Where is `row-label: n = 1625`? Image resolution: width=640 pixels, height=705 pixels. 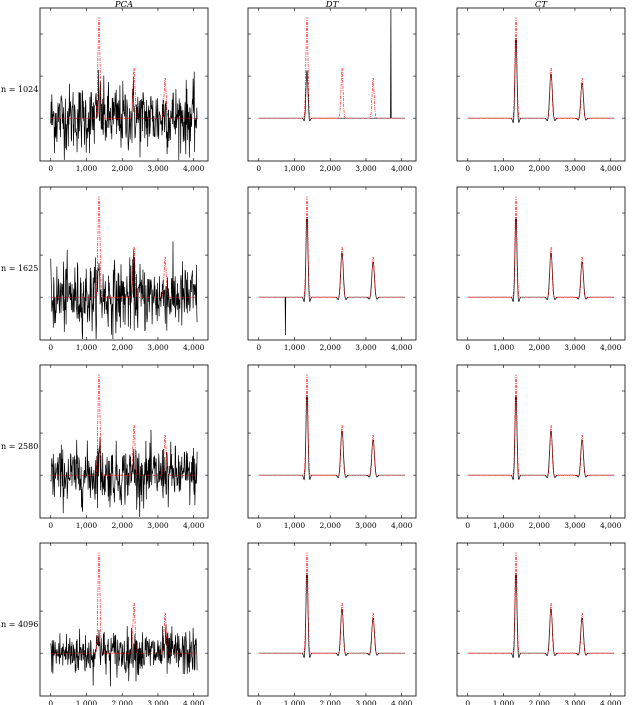
row-label: n = 1625 is located at coordinates (19, 268).